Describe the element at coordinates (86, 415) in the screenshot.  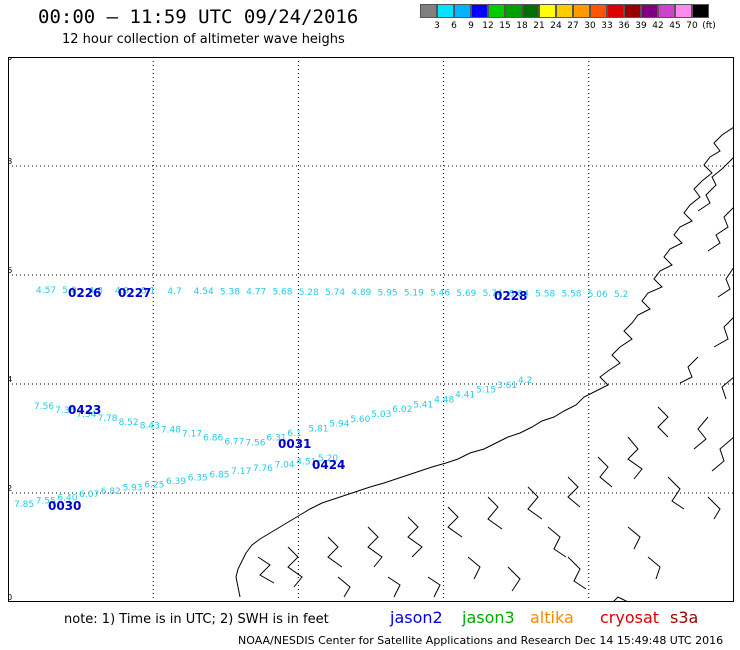
I see `wave-height-label: 7.34` at that location.